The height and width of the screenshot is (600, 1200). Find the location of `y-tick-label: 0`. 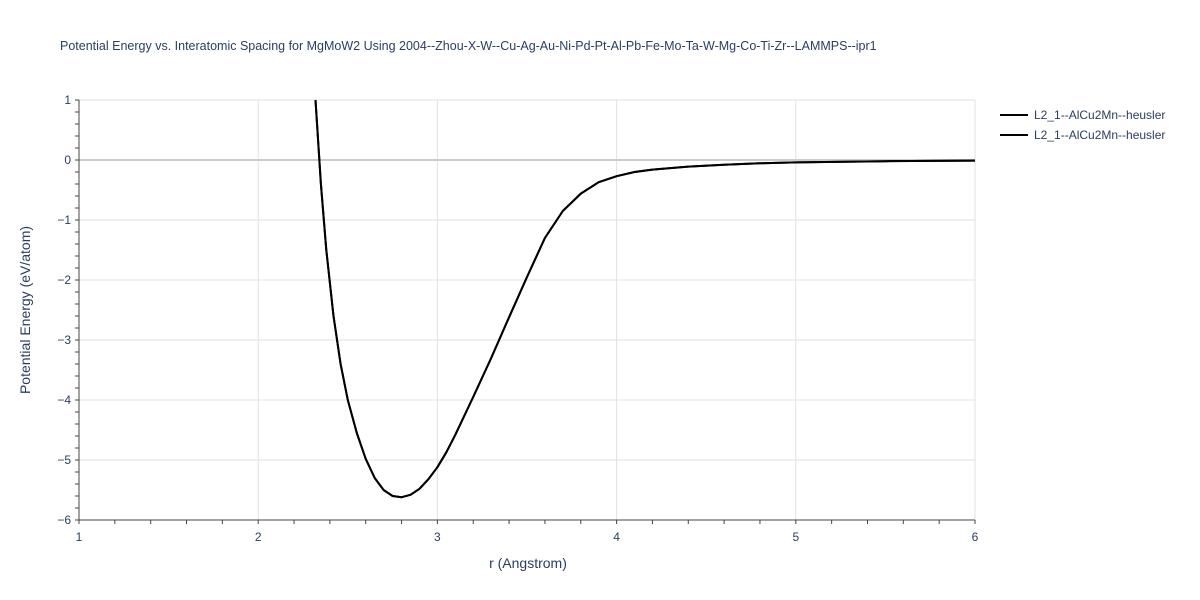

y-tick-label: 0 is located at coordinates (67, 160).